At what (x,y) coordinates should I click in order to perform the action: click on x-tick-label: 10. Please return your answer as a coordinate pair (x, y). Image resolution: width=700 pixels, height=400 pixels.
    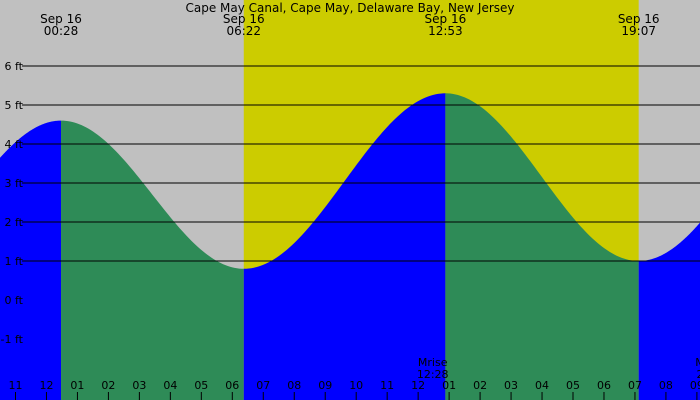
    Looking at the image, I should click on (356, 385).